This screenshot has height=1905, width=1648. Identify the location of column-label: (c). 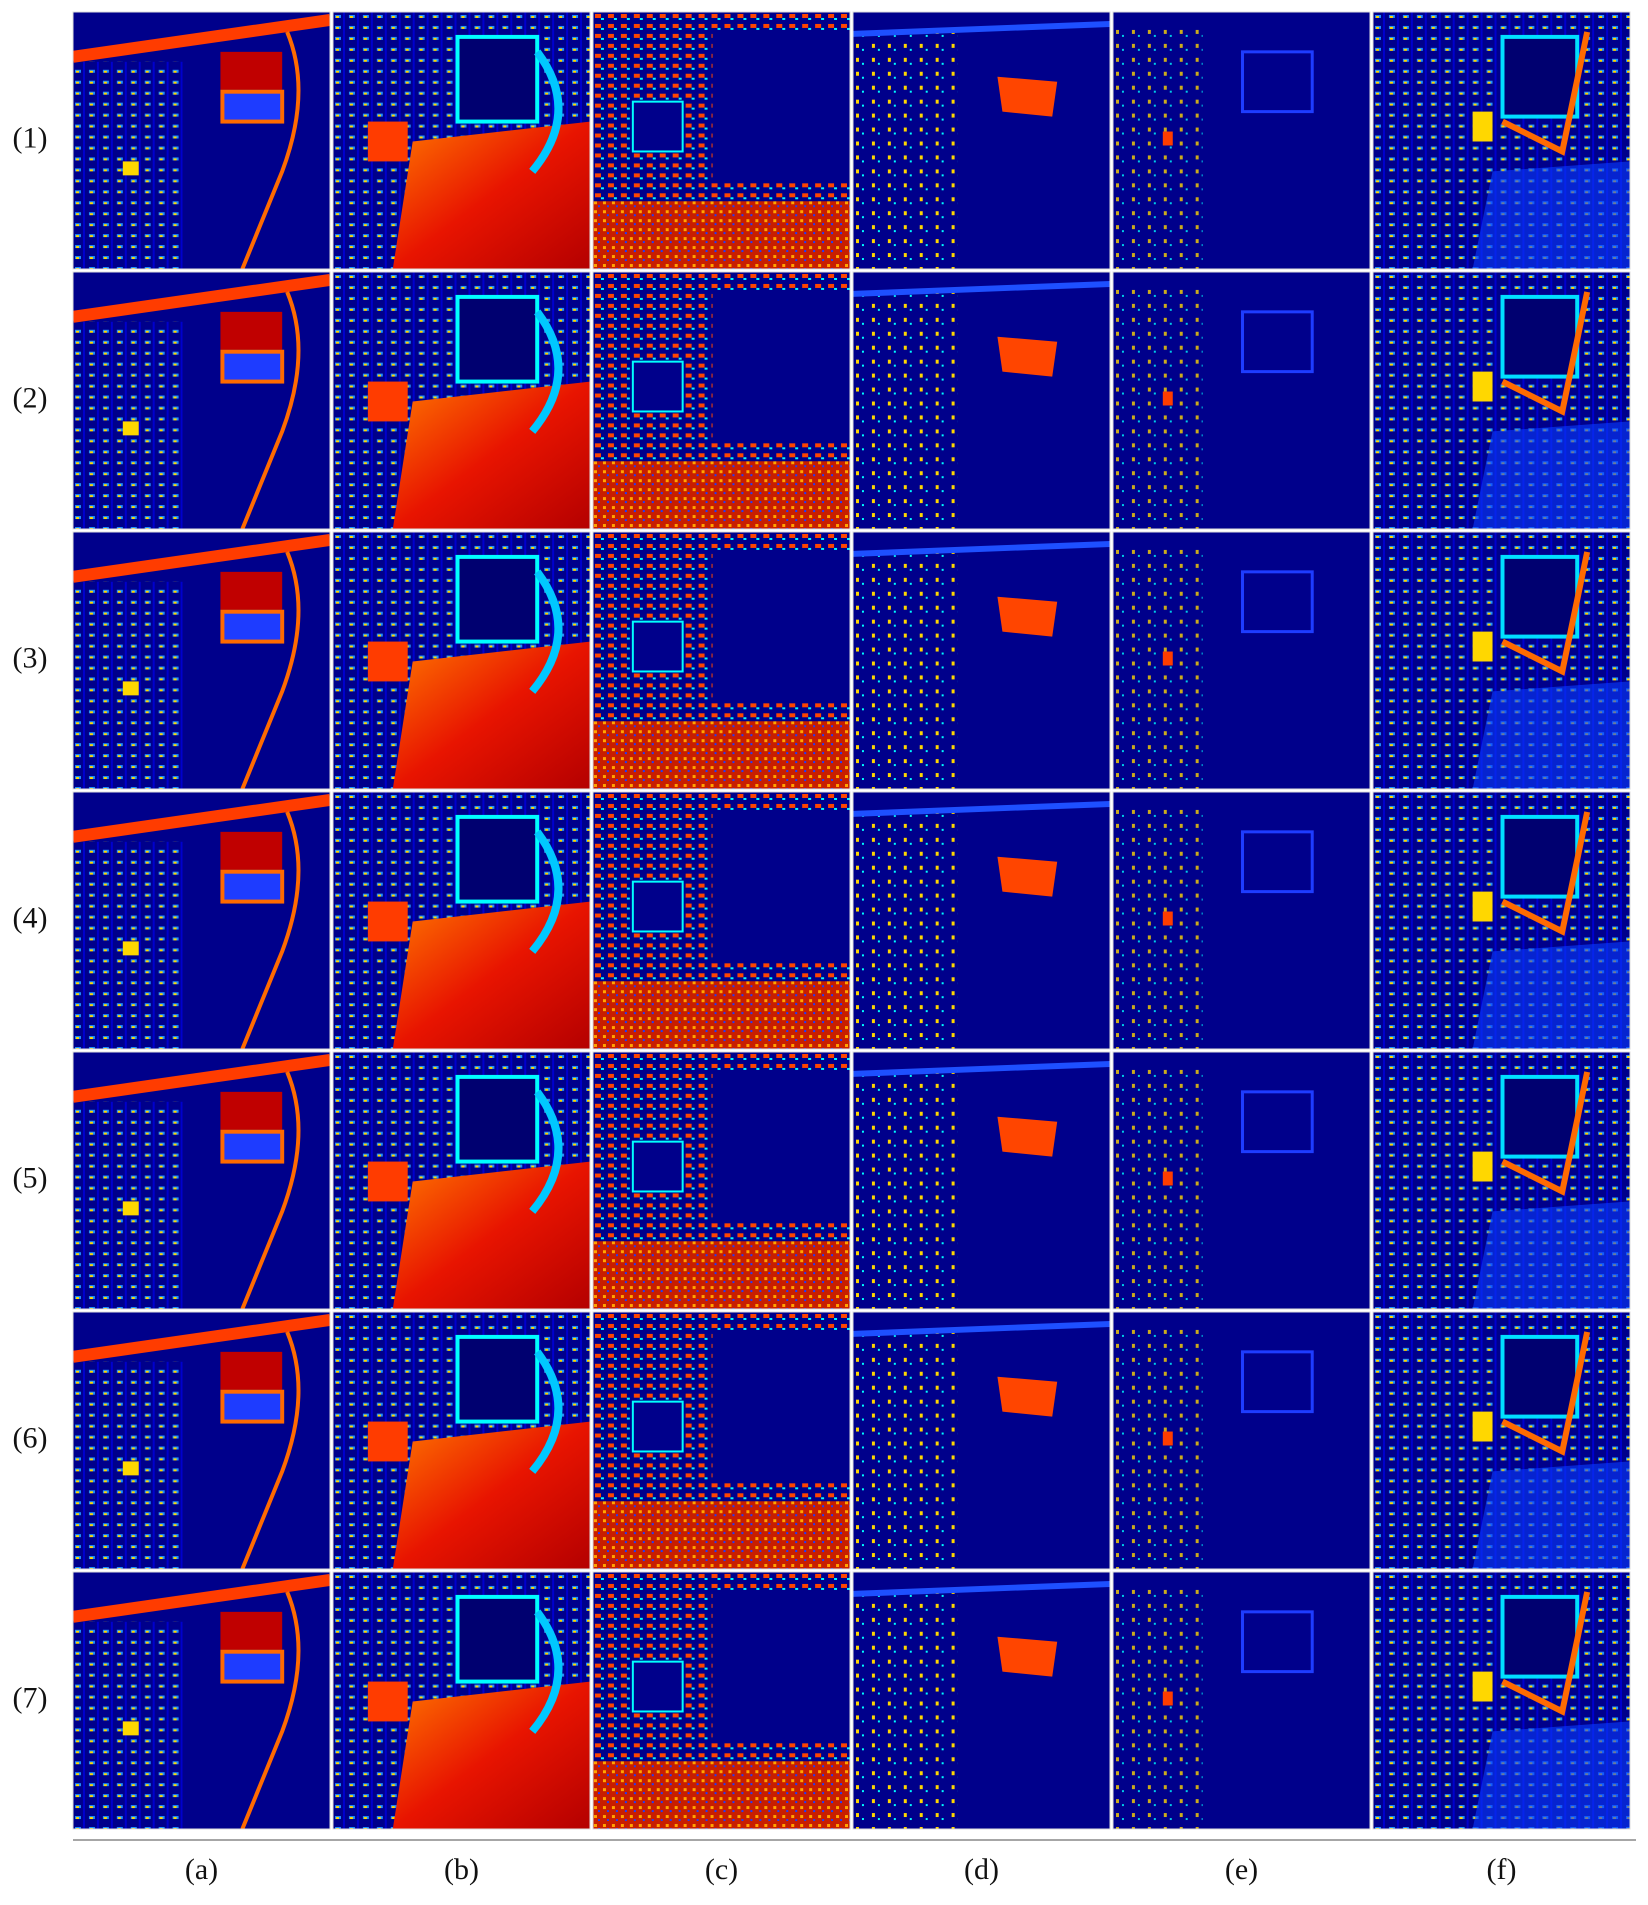
(721, 1869).